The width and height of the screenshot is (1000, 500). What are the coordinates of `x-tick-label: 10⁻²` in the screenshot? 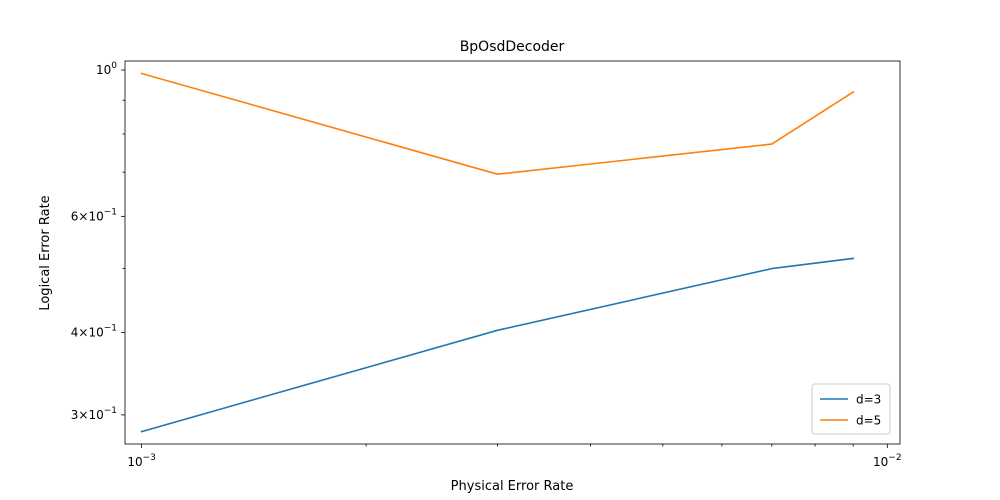 It's located at (887, 461).